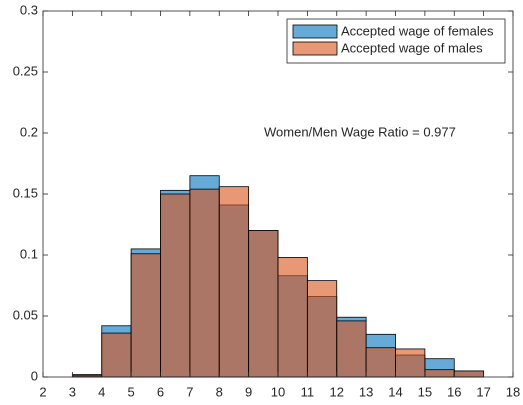 The height and width of the screenshot is (405, 523). I want to click on x-tick-label: 15, so click(425, 391).